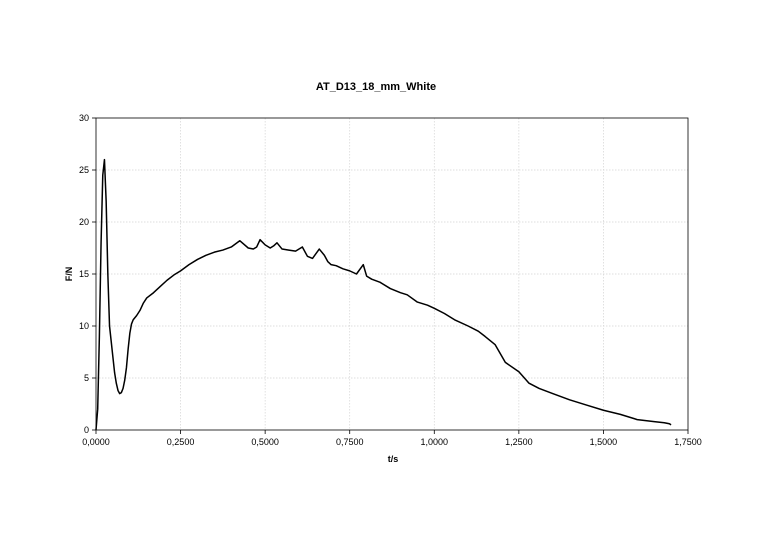 The image size is (768, 543). What do you see at coordinates (86, 378) in the screenshot?
I see `y-tick-label: 5` at bounding box center [86, 378].